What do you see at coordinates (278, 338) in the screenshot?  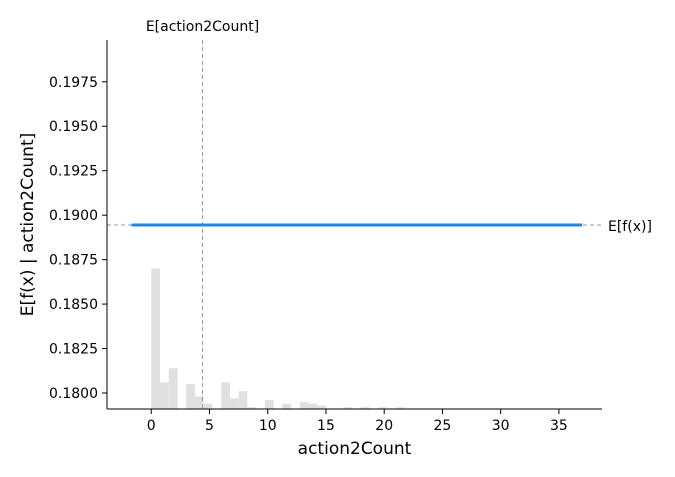 I see `histogram` at bounding box center [278, 338].